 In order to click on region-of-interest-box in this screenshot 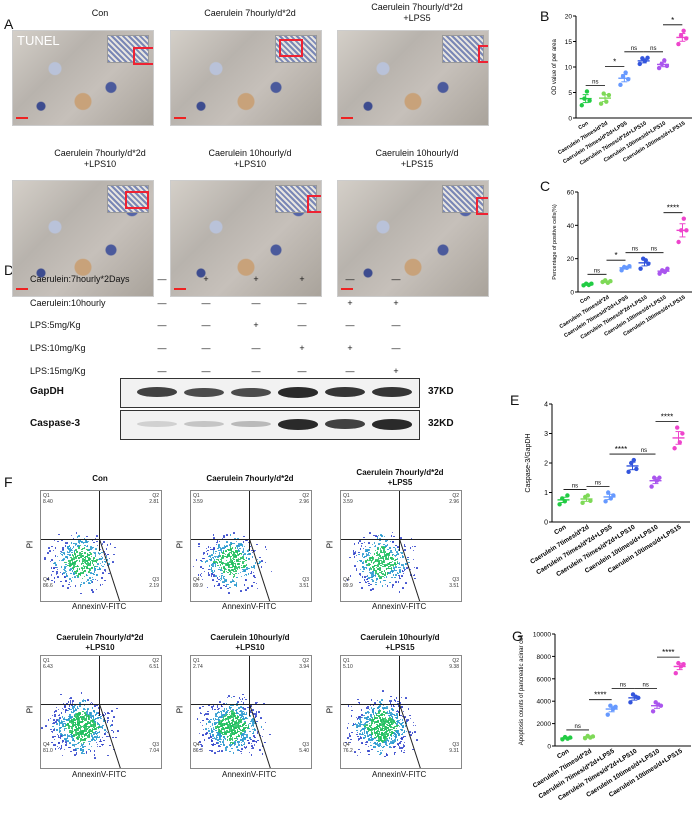, I will do `click(482, 206)`.